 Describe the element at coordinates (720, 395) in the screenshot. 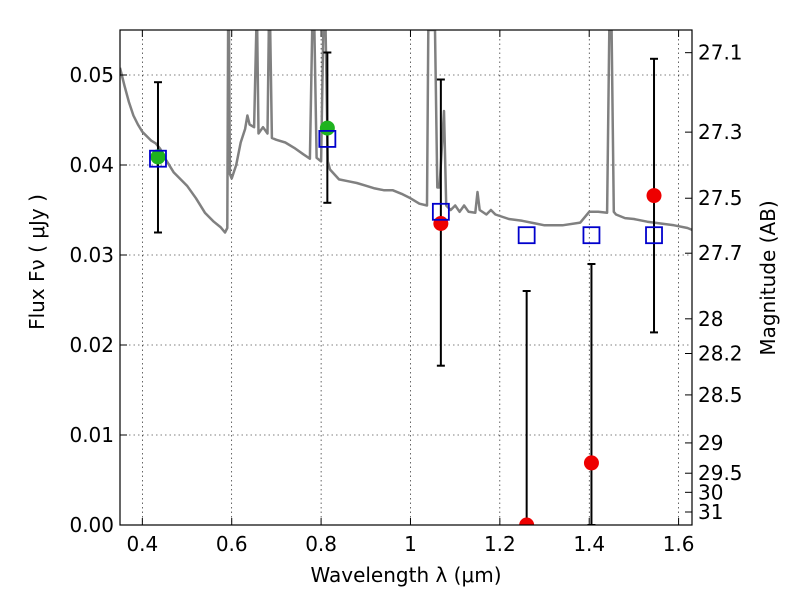

I see `right-tick-label: 28.5` at that location.